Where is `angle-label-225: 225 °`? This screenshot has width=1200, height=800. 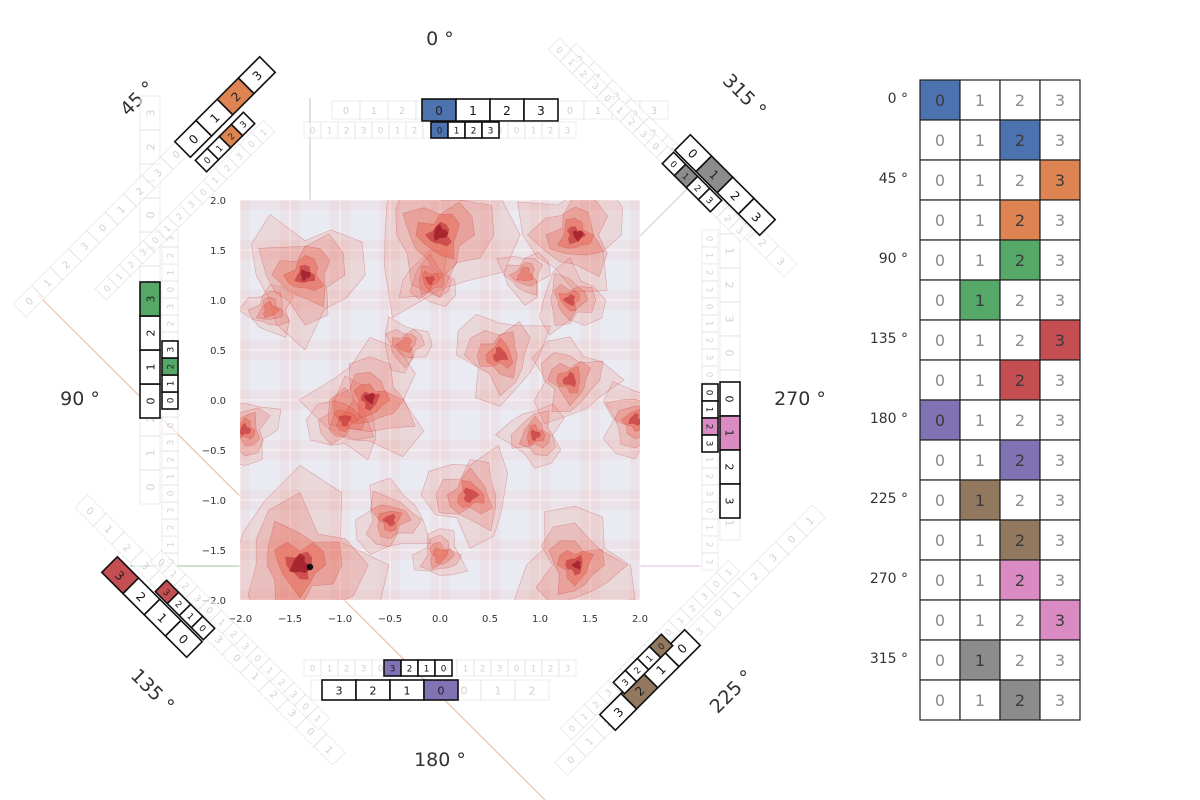 angle-label-225: 225 ° is located at coordinates (732, 692).